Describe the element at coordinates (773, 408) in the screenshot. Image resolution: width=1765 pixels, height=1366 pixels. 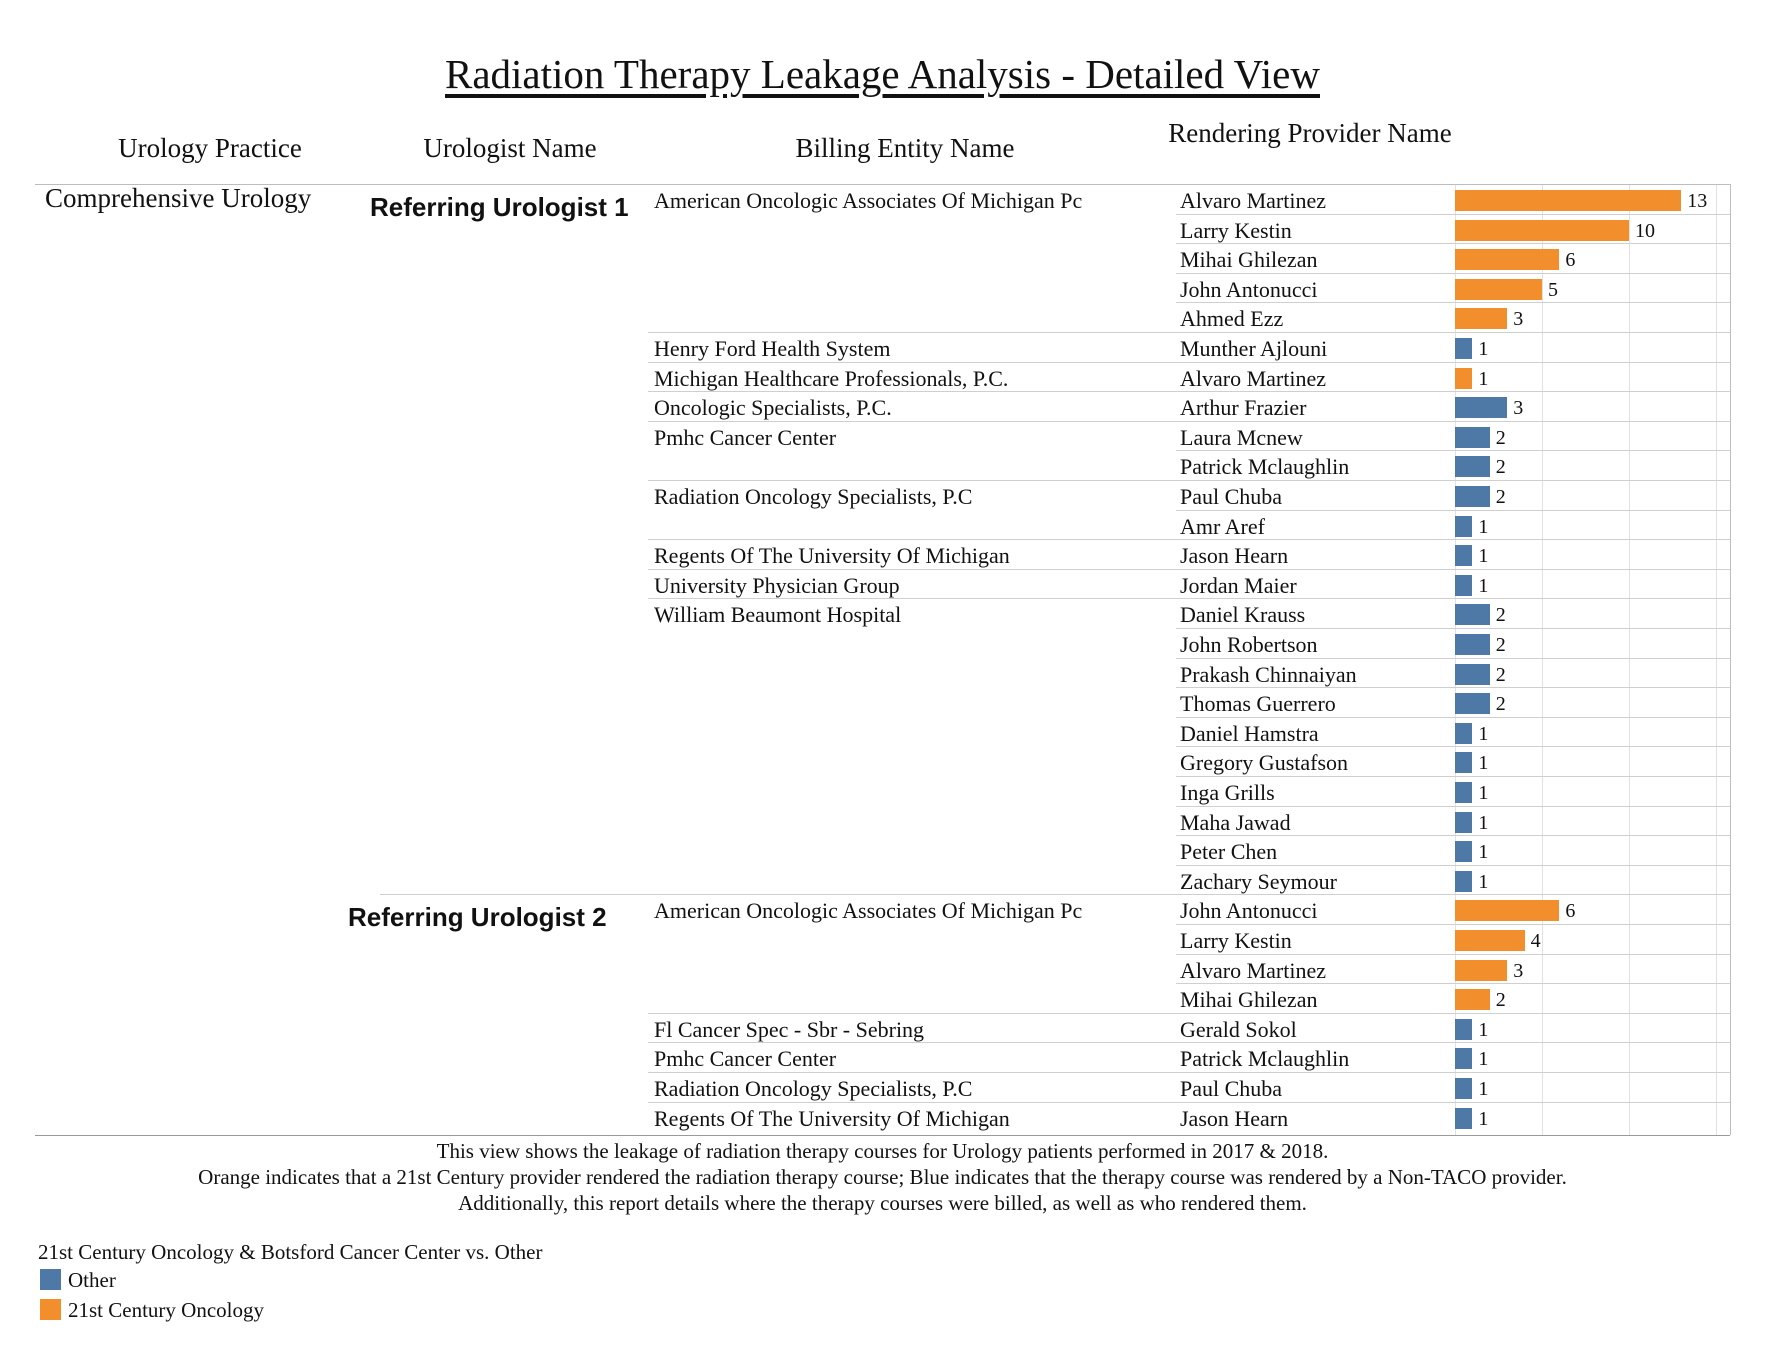
I see `billing-entity-name: Oncologic Specialists, P.C.` at that location.